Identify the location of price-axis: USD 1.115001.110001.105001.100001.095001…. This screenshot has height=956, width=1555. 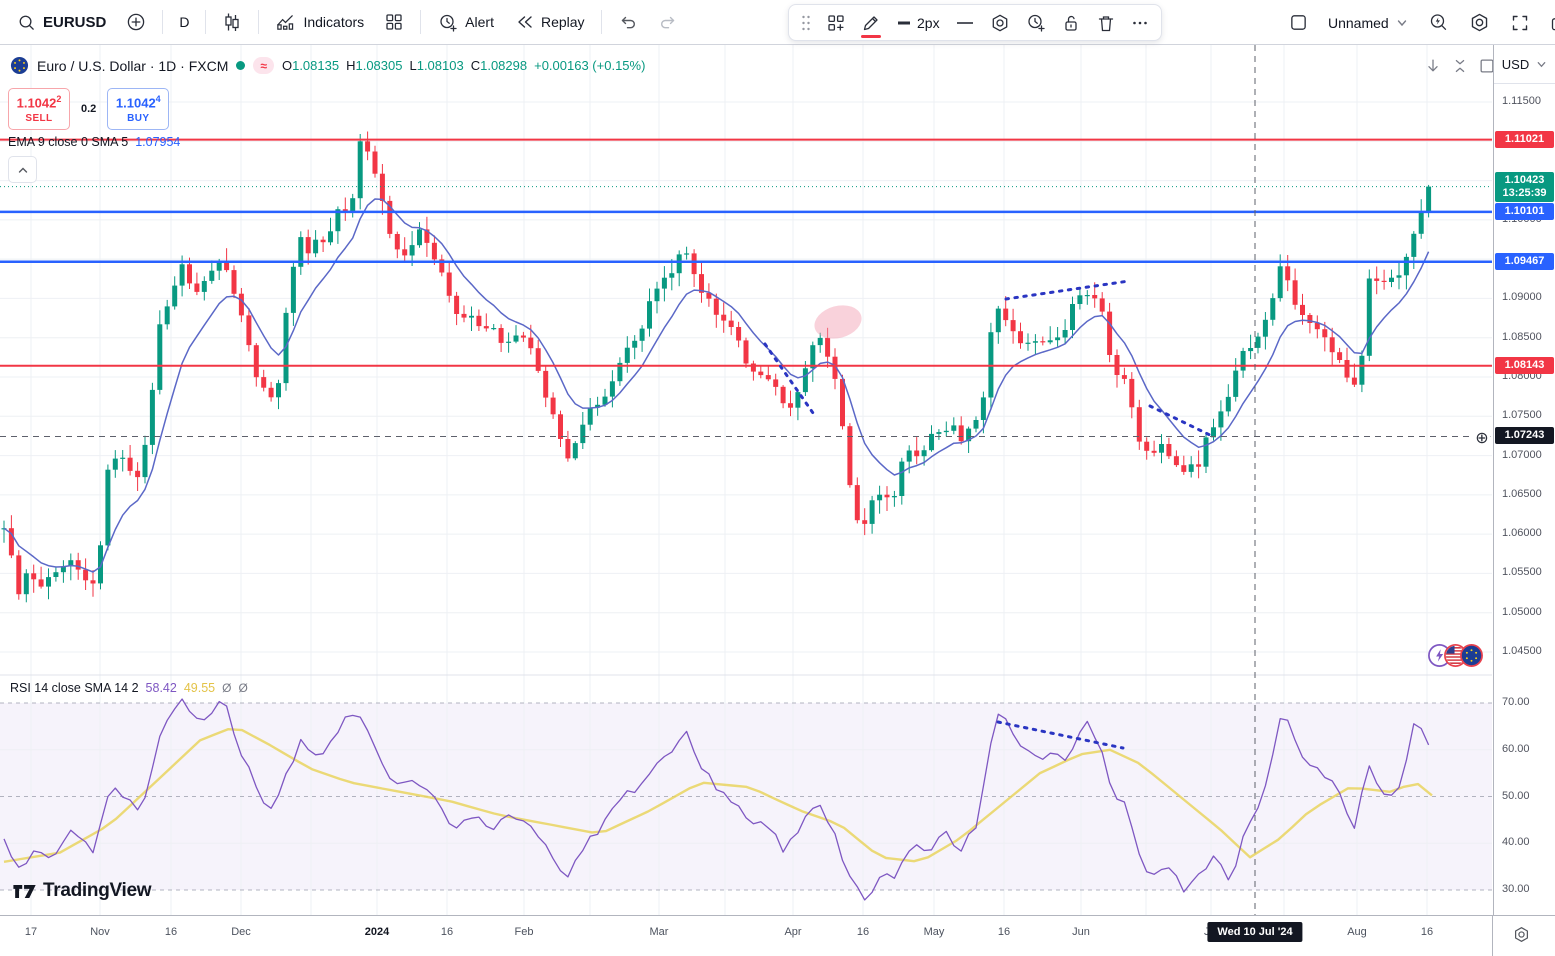
(1524, 480).